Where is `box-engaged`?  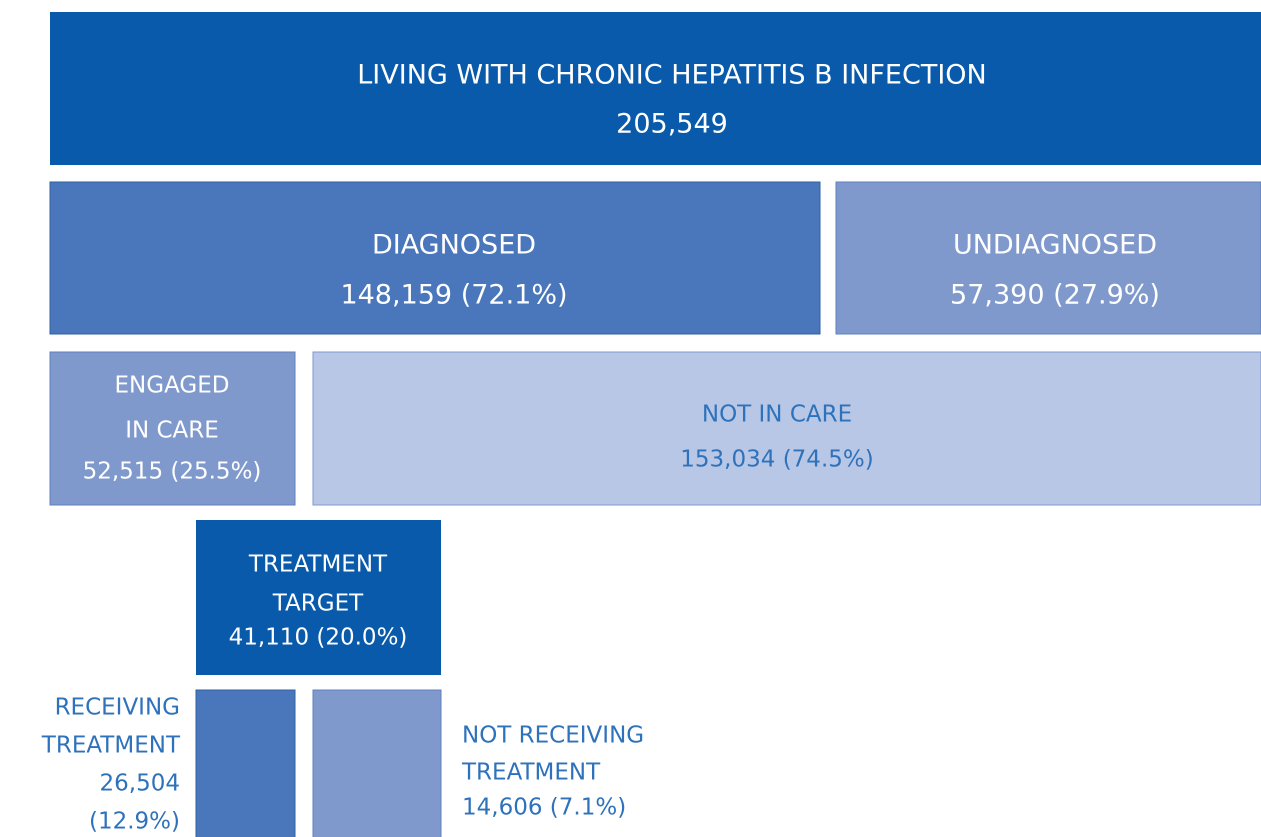 box-engaged is located at coordinates (172, 428).